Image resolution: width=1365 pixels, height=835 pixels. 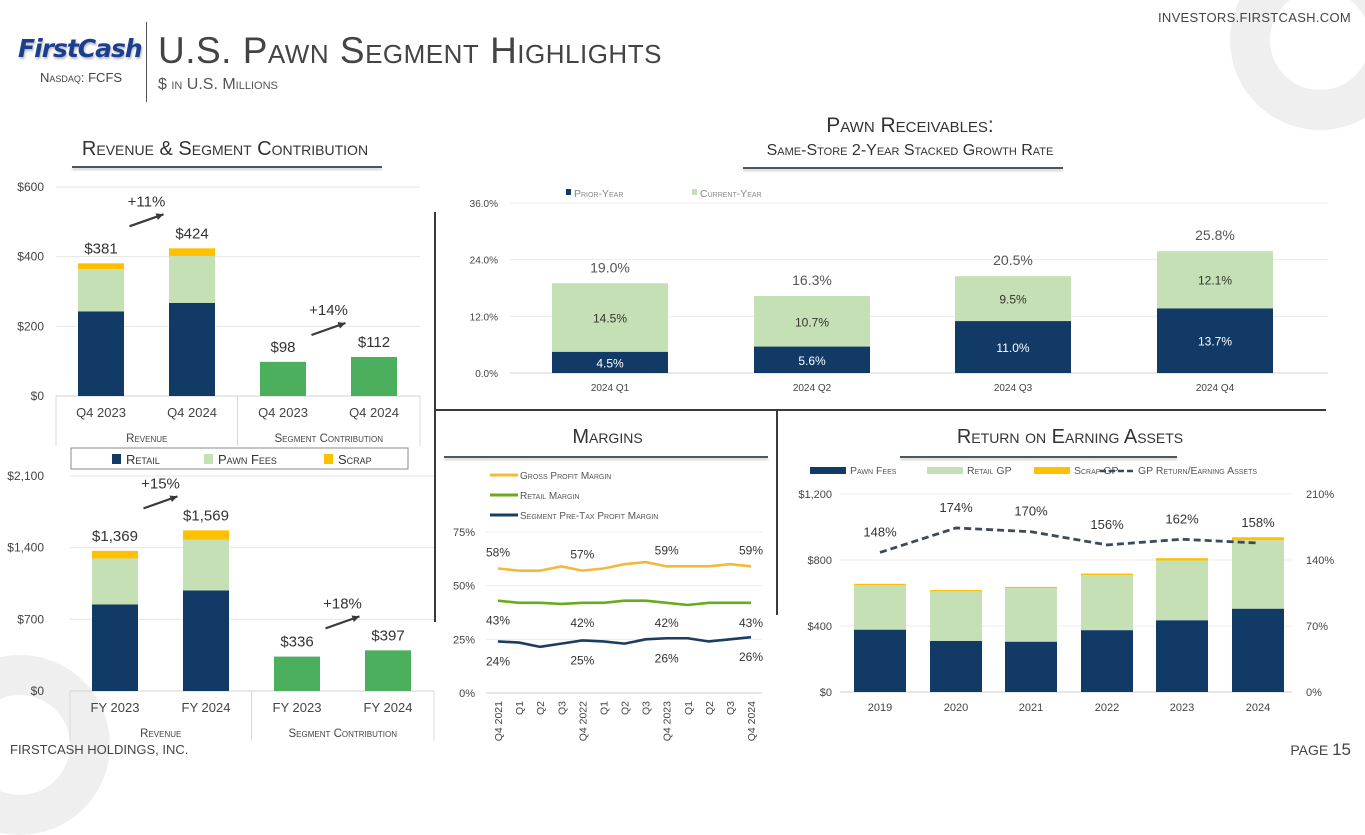 I want to click on revenue-title-underline, so click(x=227, y=167).